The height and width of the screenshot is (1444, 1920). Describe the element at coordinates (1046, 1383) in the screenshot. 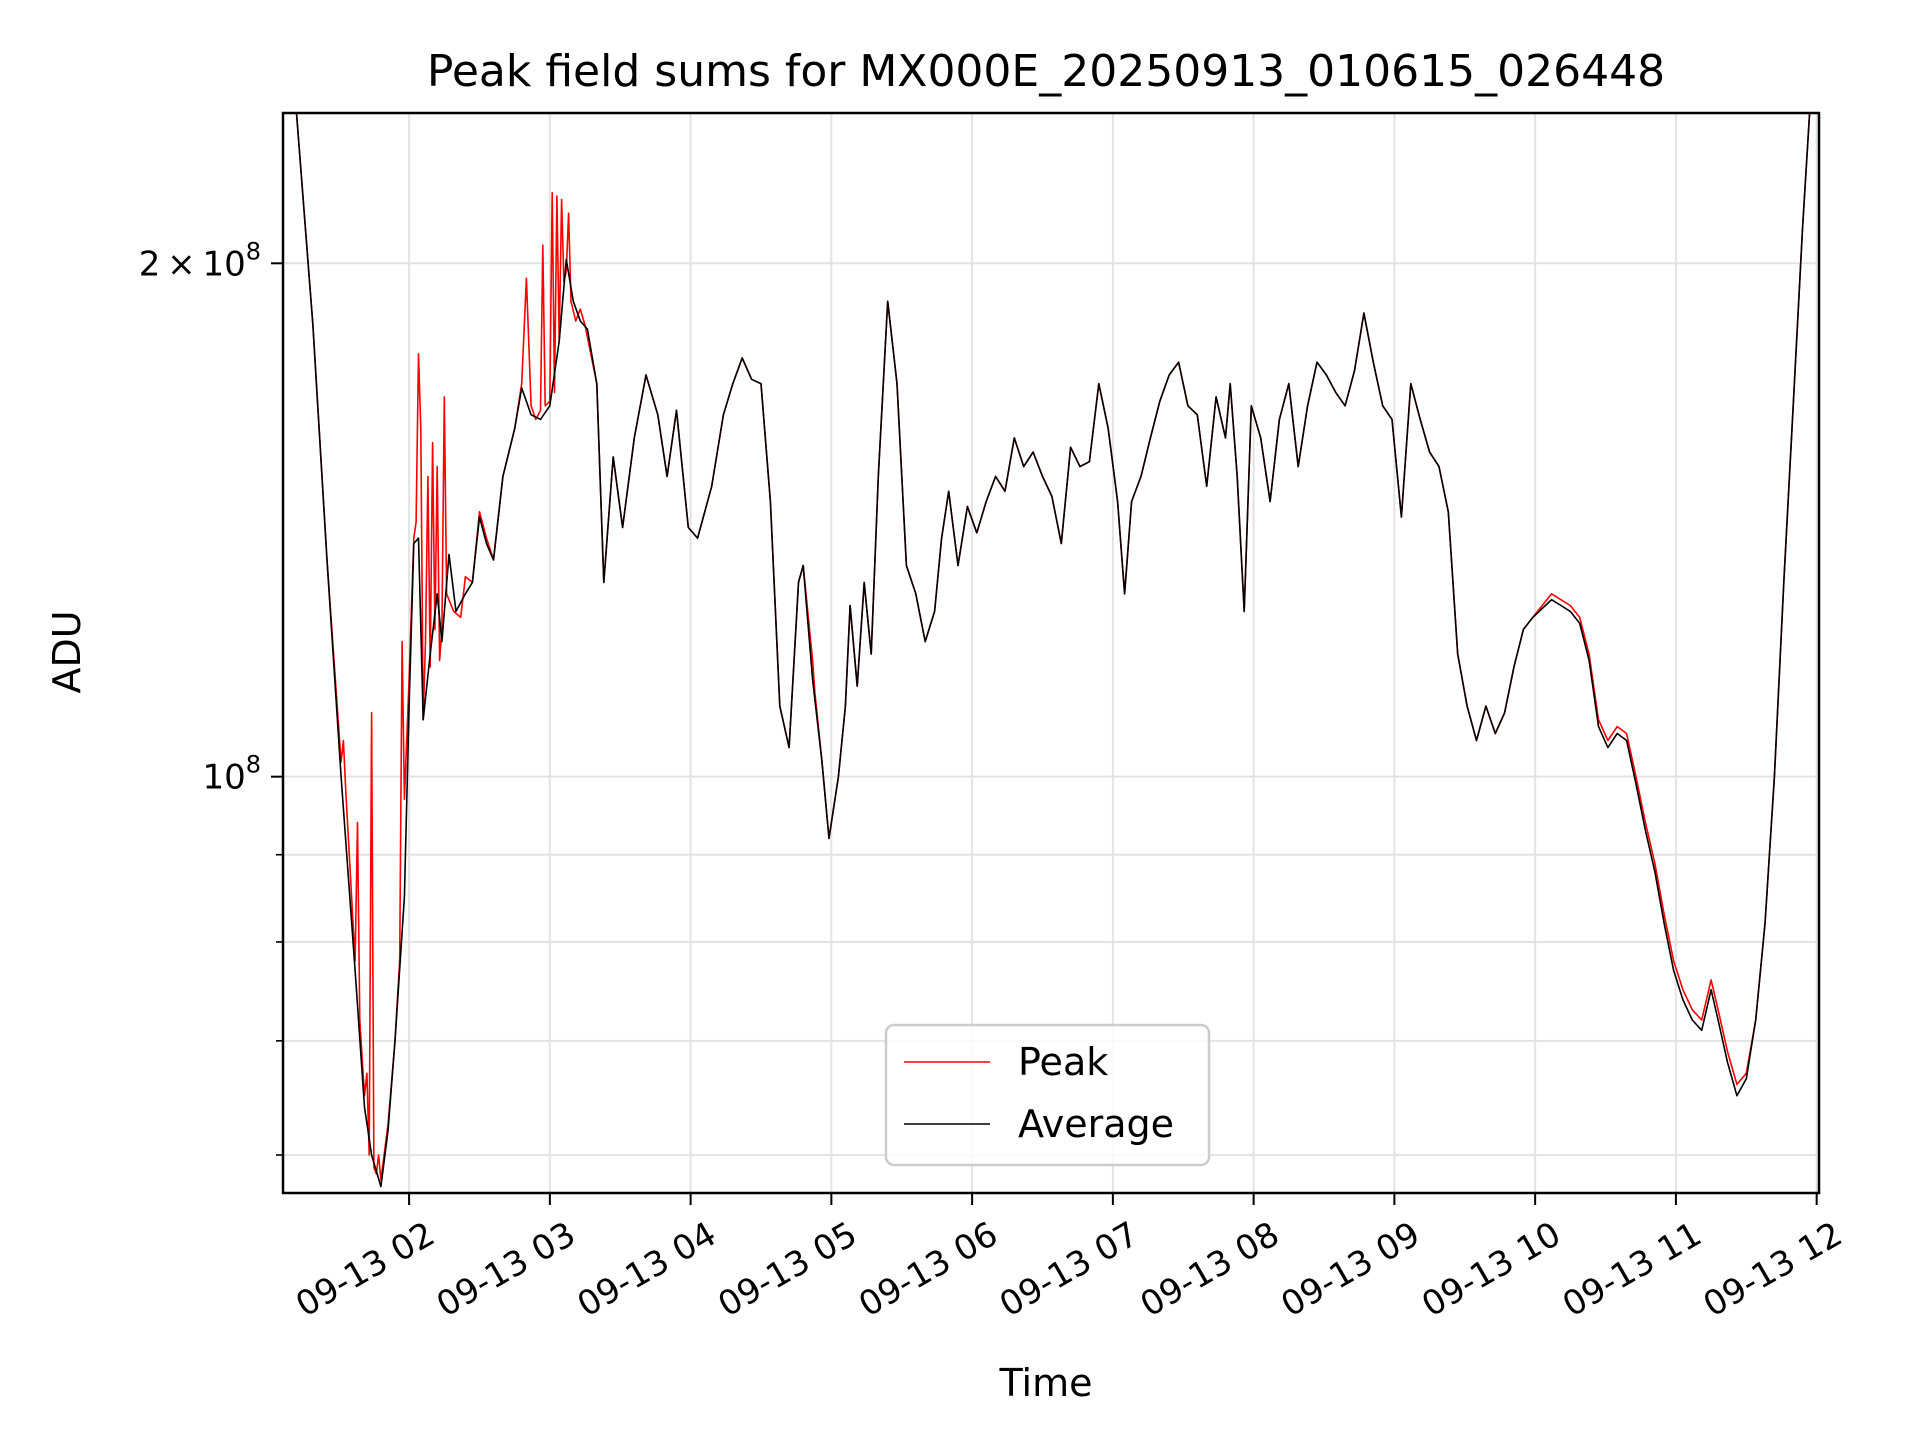

I see `x-axis-label: Time` at that location.